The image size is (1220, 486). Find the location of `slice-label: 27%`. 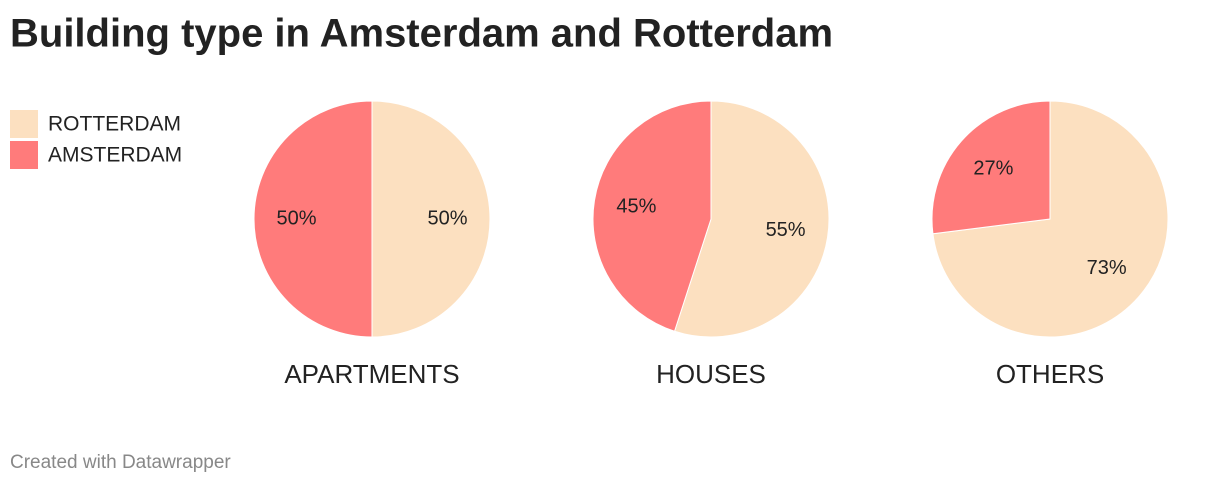

slice-label: 27% is located at coordinates (993, 168).